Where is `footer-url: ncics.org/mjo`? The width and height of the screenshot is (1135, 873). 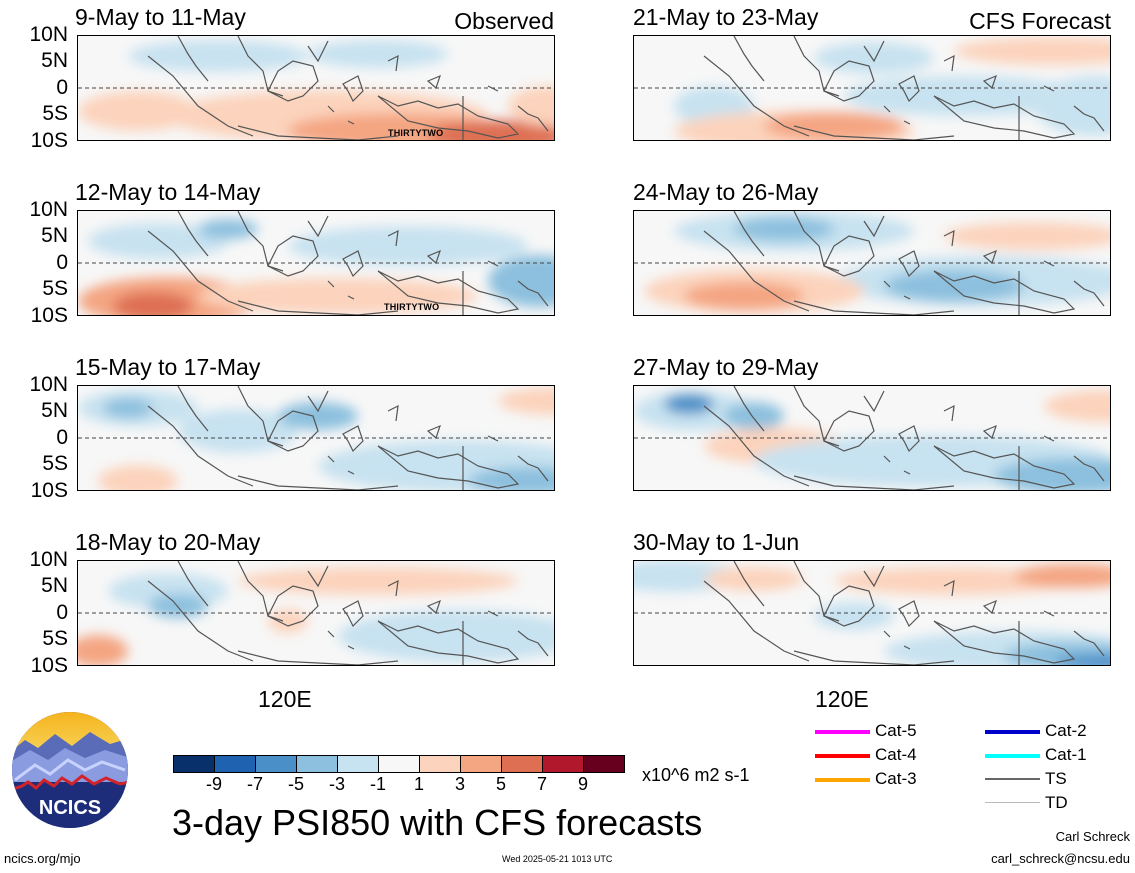 footer-url: ncics.org/mjo is located at coordinates (42, 858).